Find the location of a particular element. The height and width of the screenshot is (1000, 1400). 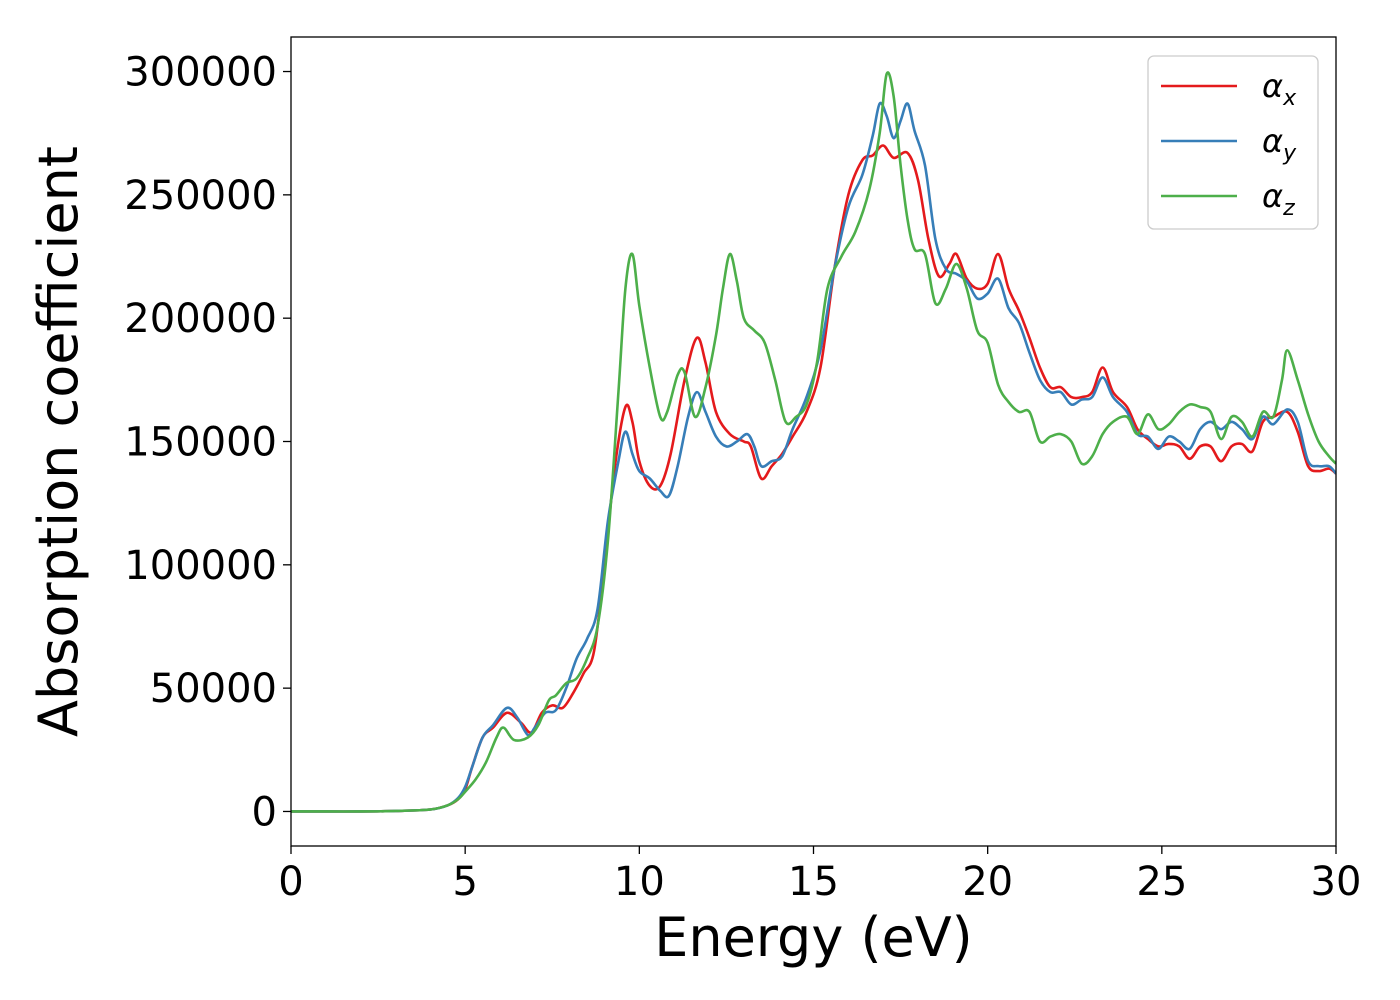

y-axis: 0 50000 100000 150000 200000 250000 300000 is located at coordinates (207, 442).